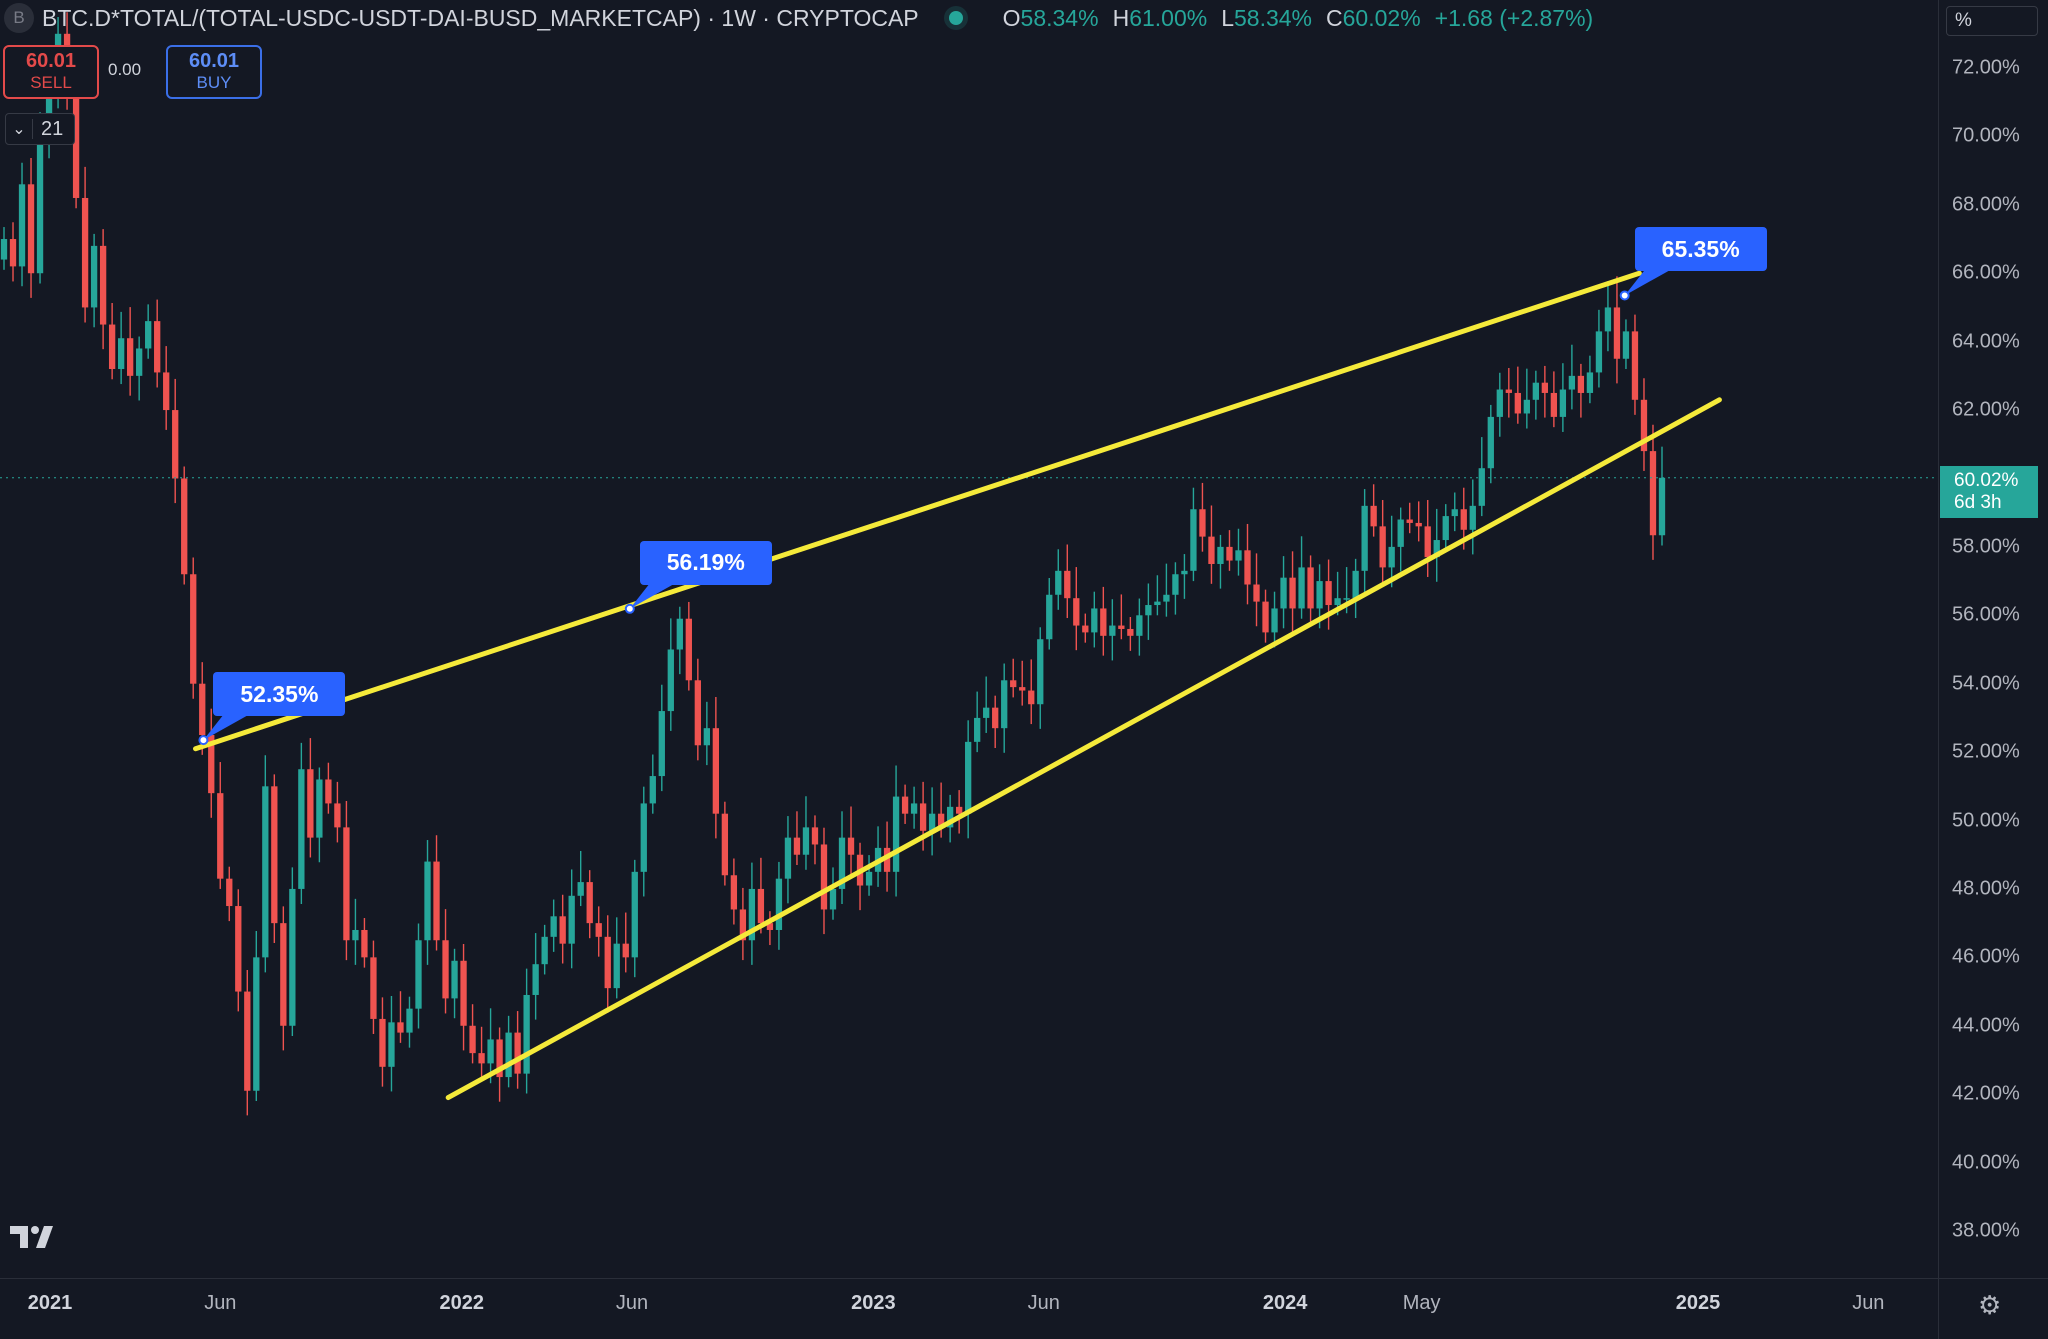 The image size is (2048, 1339). What do you see at coordinates (19, 129) in the screenshot?
I see `chevron-down-icon: ⌄` at bounding box center [19, 129].